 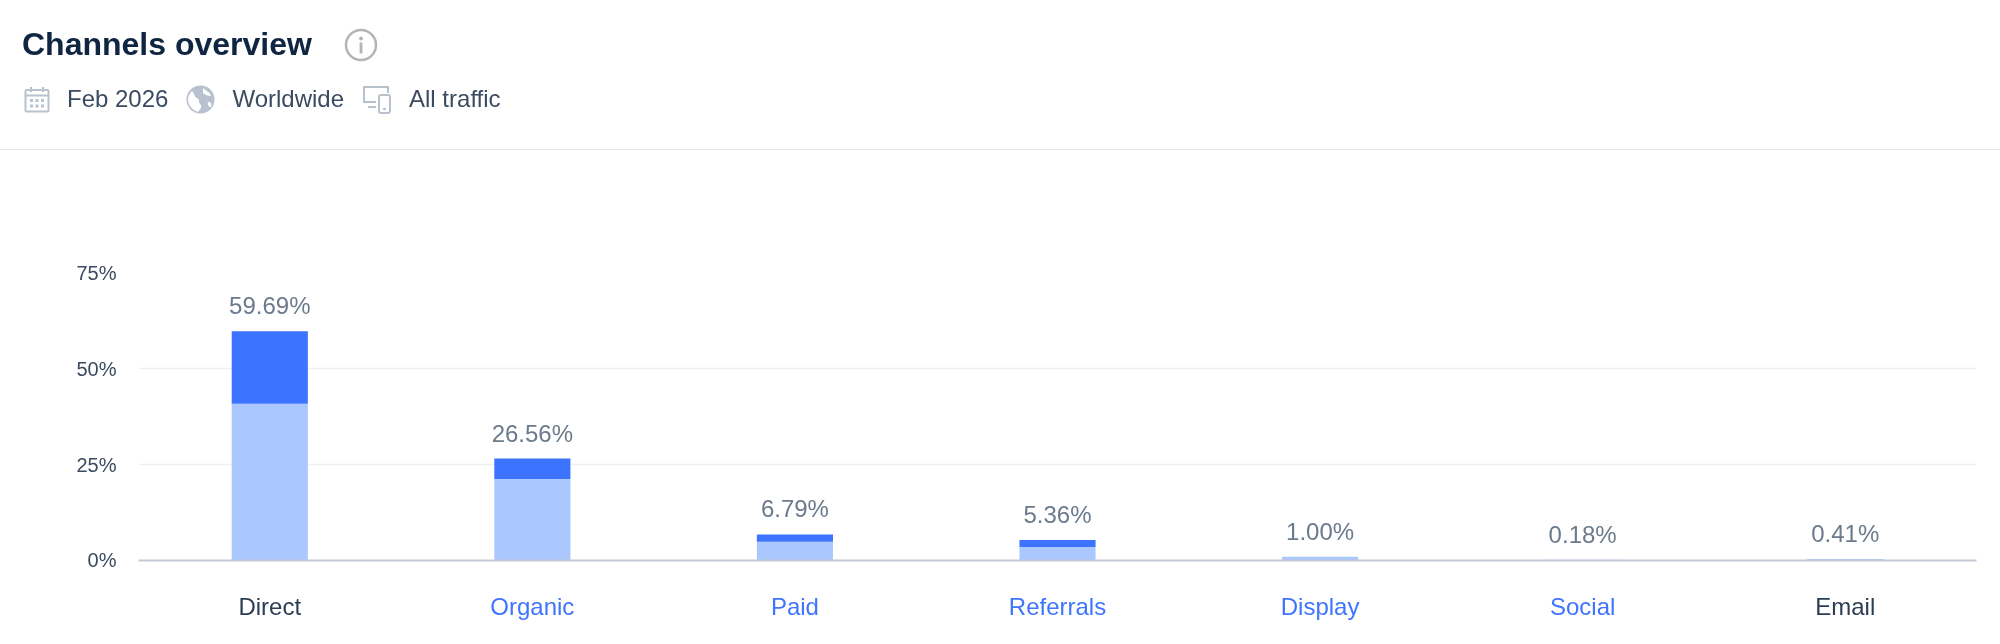 What do you see at coordinates (1845, 533) in the screenshot?
I see `total-label: 0.41%` at bounding box center [1845, 533].